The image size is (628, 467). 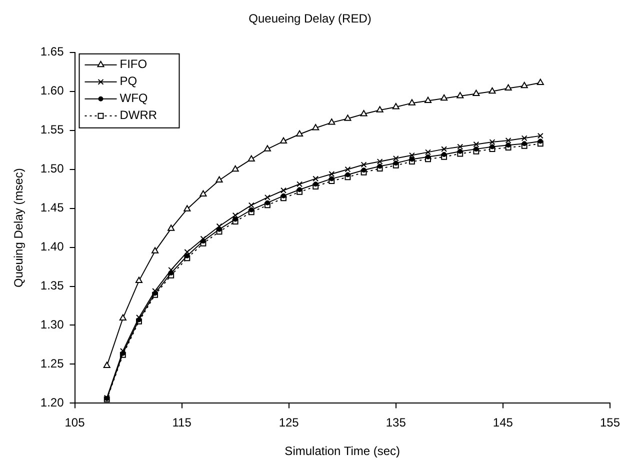 I want to click on y-tick-label: 1.40, so click(x=52, y=247).